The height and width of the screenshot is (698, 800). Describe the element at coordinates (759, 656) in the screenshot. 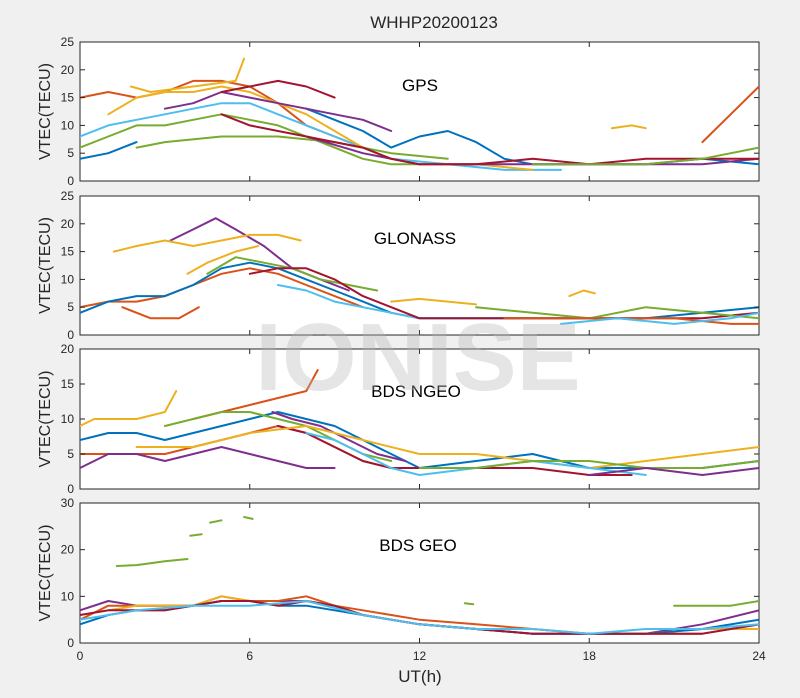

I see `x-tick-label: 24` at that location.